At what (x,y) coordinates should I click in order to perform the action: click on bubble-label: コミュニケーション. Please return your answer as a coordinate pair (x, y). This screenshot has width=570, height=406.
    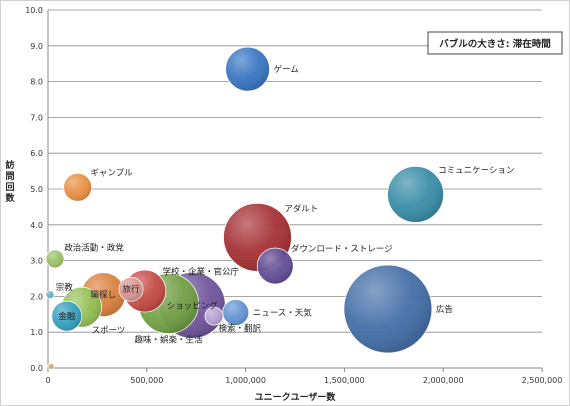
    Looking at the image, I should click on (476, 171).